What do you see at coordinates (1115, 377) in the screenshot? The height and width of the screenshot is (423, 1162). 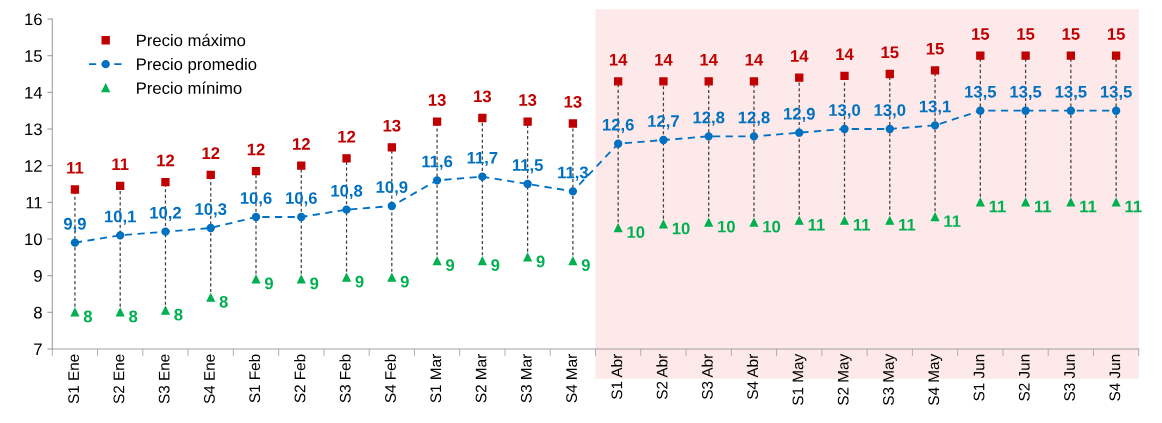 I see `x-tick-label: S4 Jun` at bounding box center [1115, 377].